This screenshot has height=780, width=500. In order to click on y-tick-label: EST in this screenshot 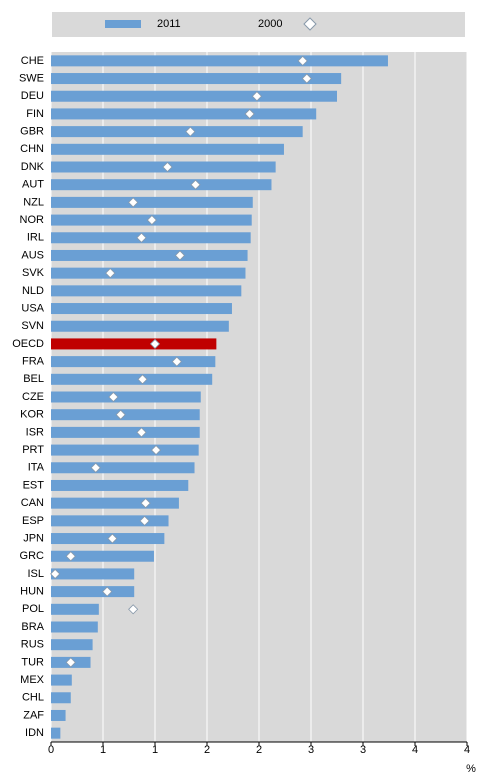, I will do `click(34, 485)`.